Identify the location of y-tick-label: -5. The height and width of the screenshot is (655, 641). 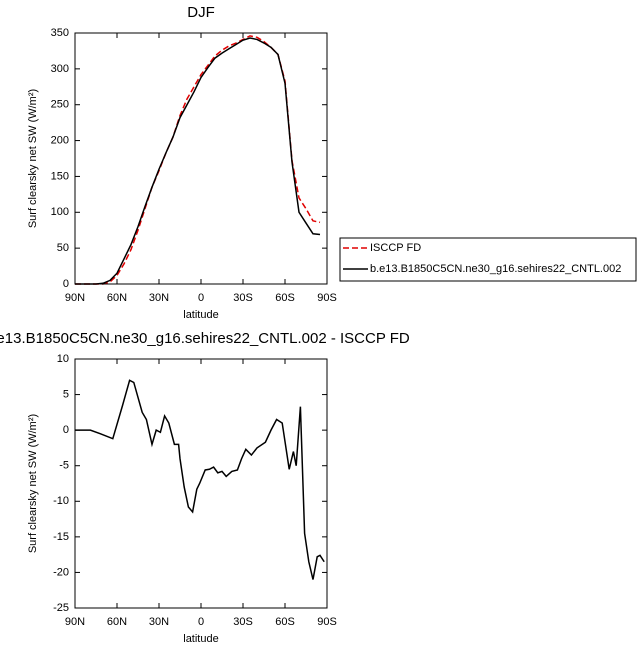
(64, 466).